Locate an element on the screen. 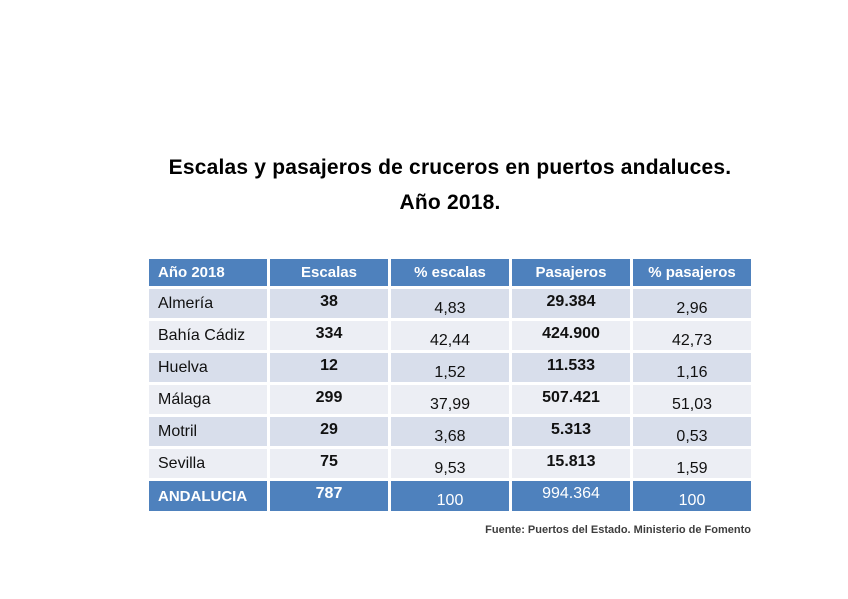 Image resolution: width=848 pixels, height=599 pixels. cell-total-pasajeros: 994.364 is located at coordinates (571, 496).